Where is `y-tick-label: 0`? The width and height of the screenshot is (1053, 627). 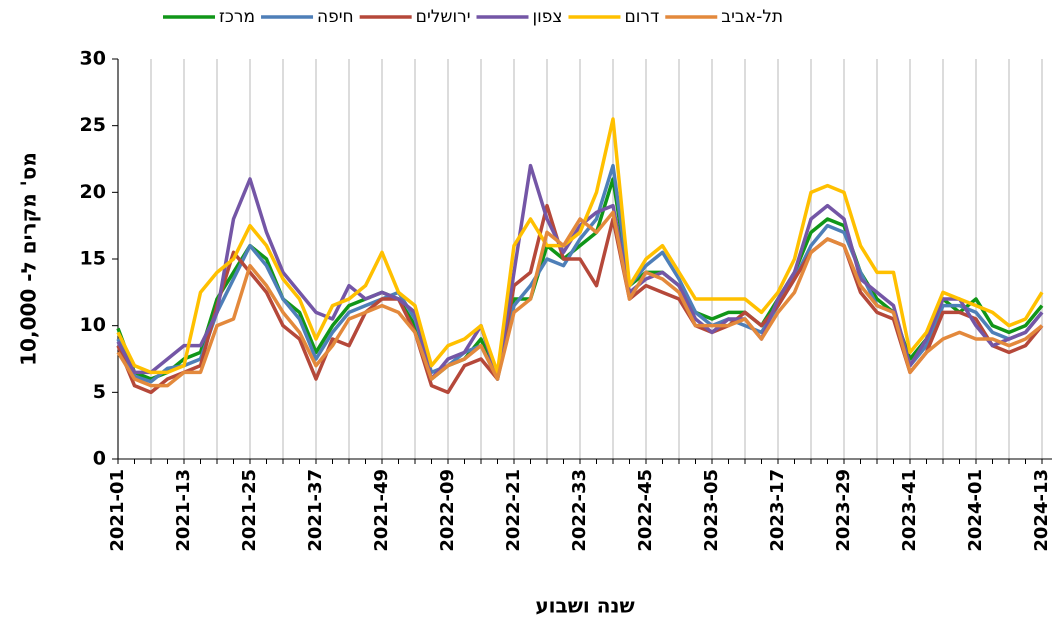 y-tick-label: 0 is located at coordinates (99, 459).